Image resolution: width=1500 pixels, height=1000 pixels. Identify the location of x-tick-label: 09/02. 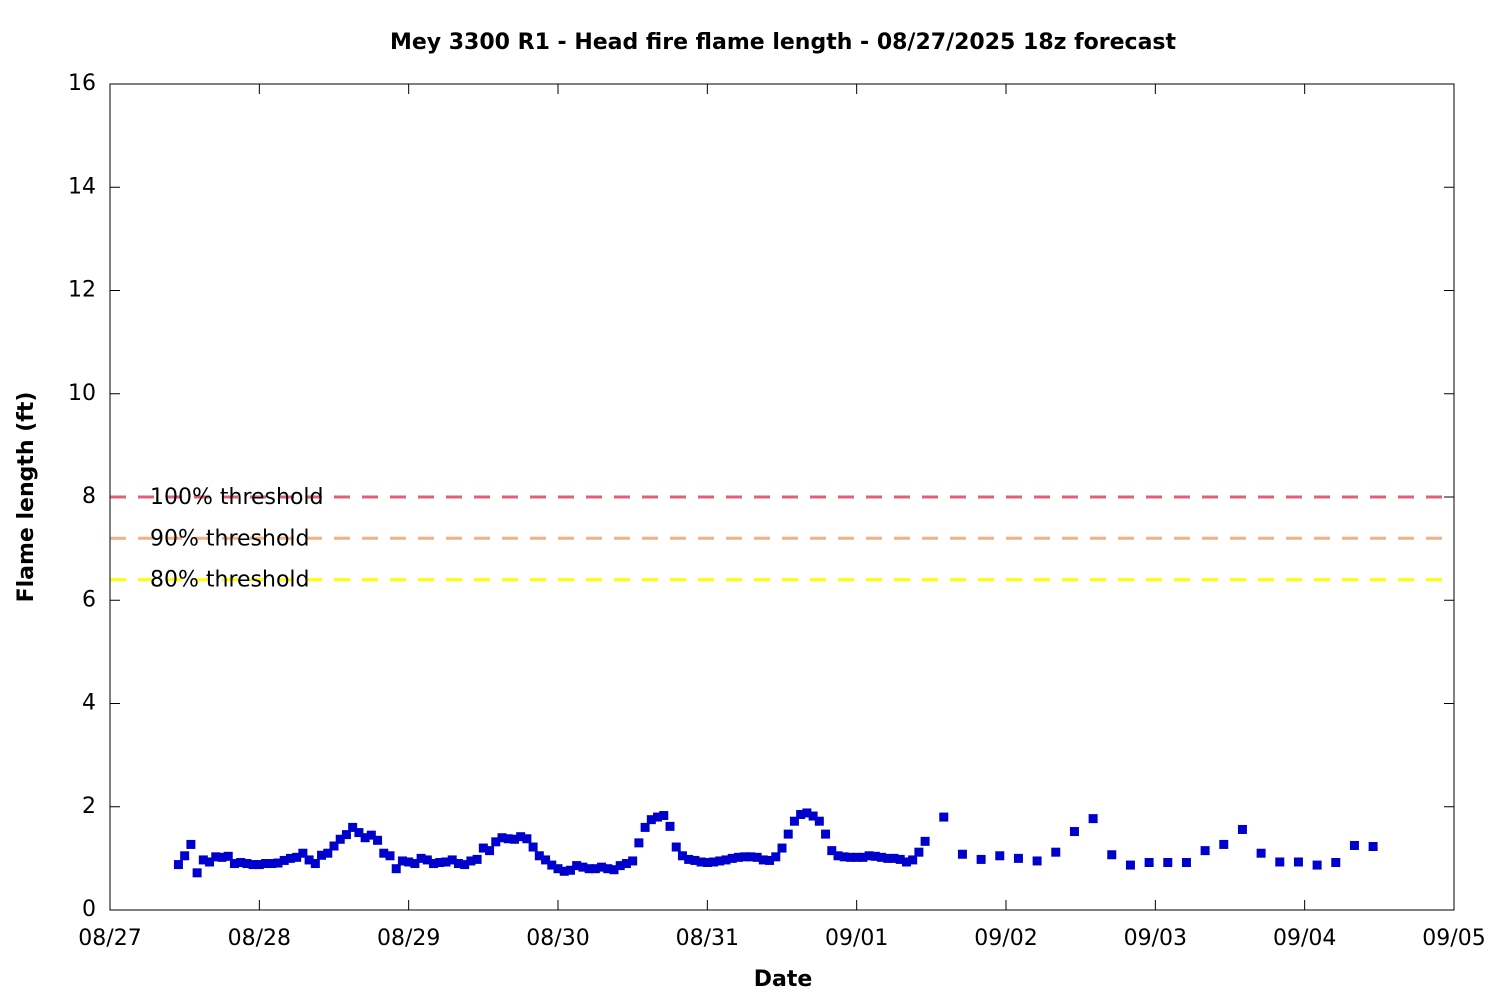
(1005, 938).